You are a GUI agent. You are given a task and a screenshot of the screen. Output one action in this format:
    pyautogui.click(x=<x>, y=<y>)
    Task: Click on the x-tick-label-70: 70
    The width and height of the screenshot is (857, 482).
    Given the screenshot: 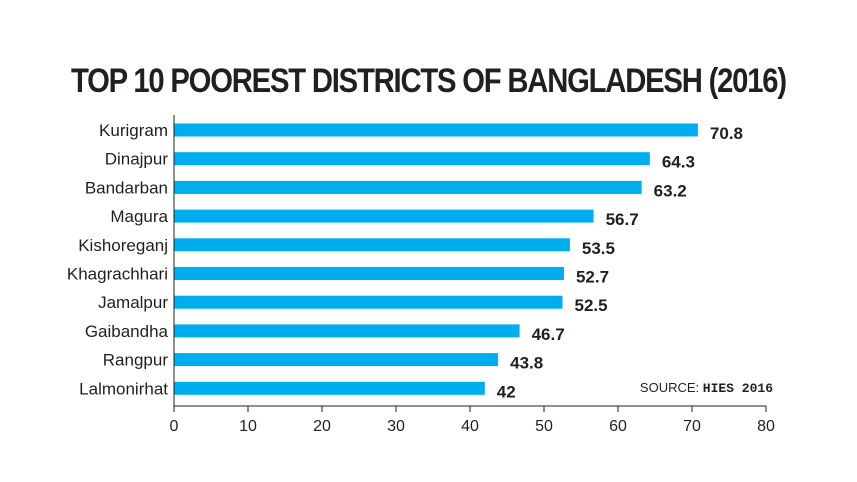 What is the action you would take?
    pyautogui.click(x=692, y=426)
    